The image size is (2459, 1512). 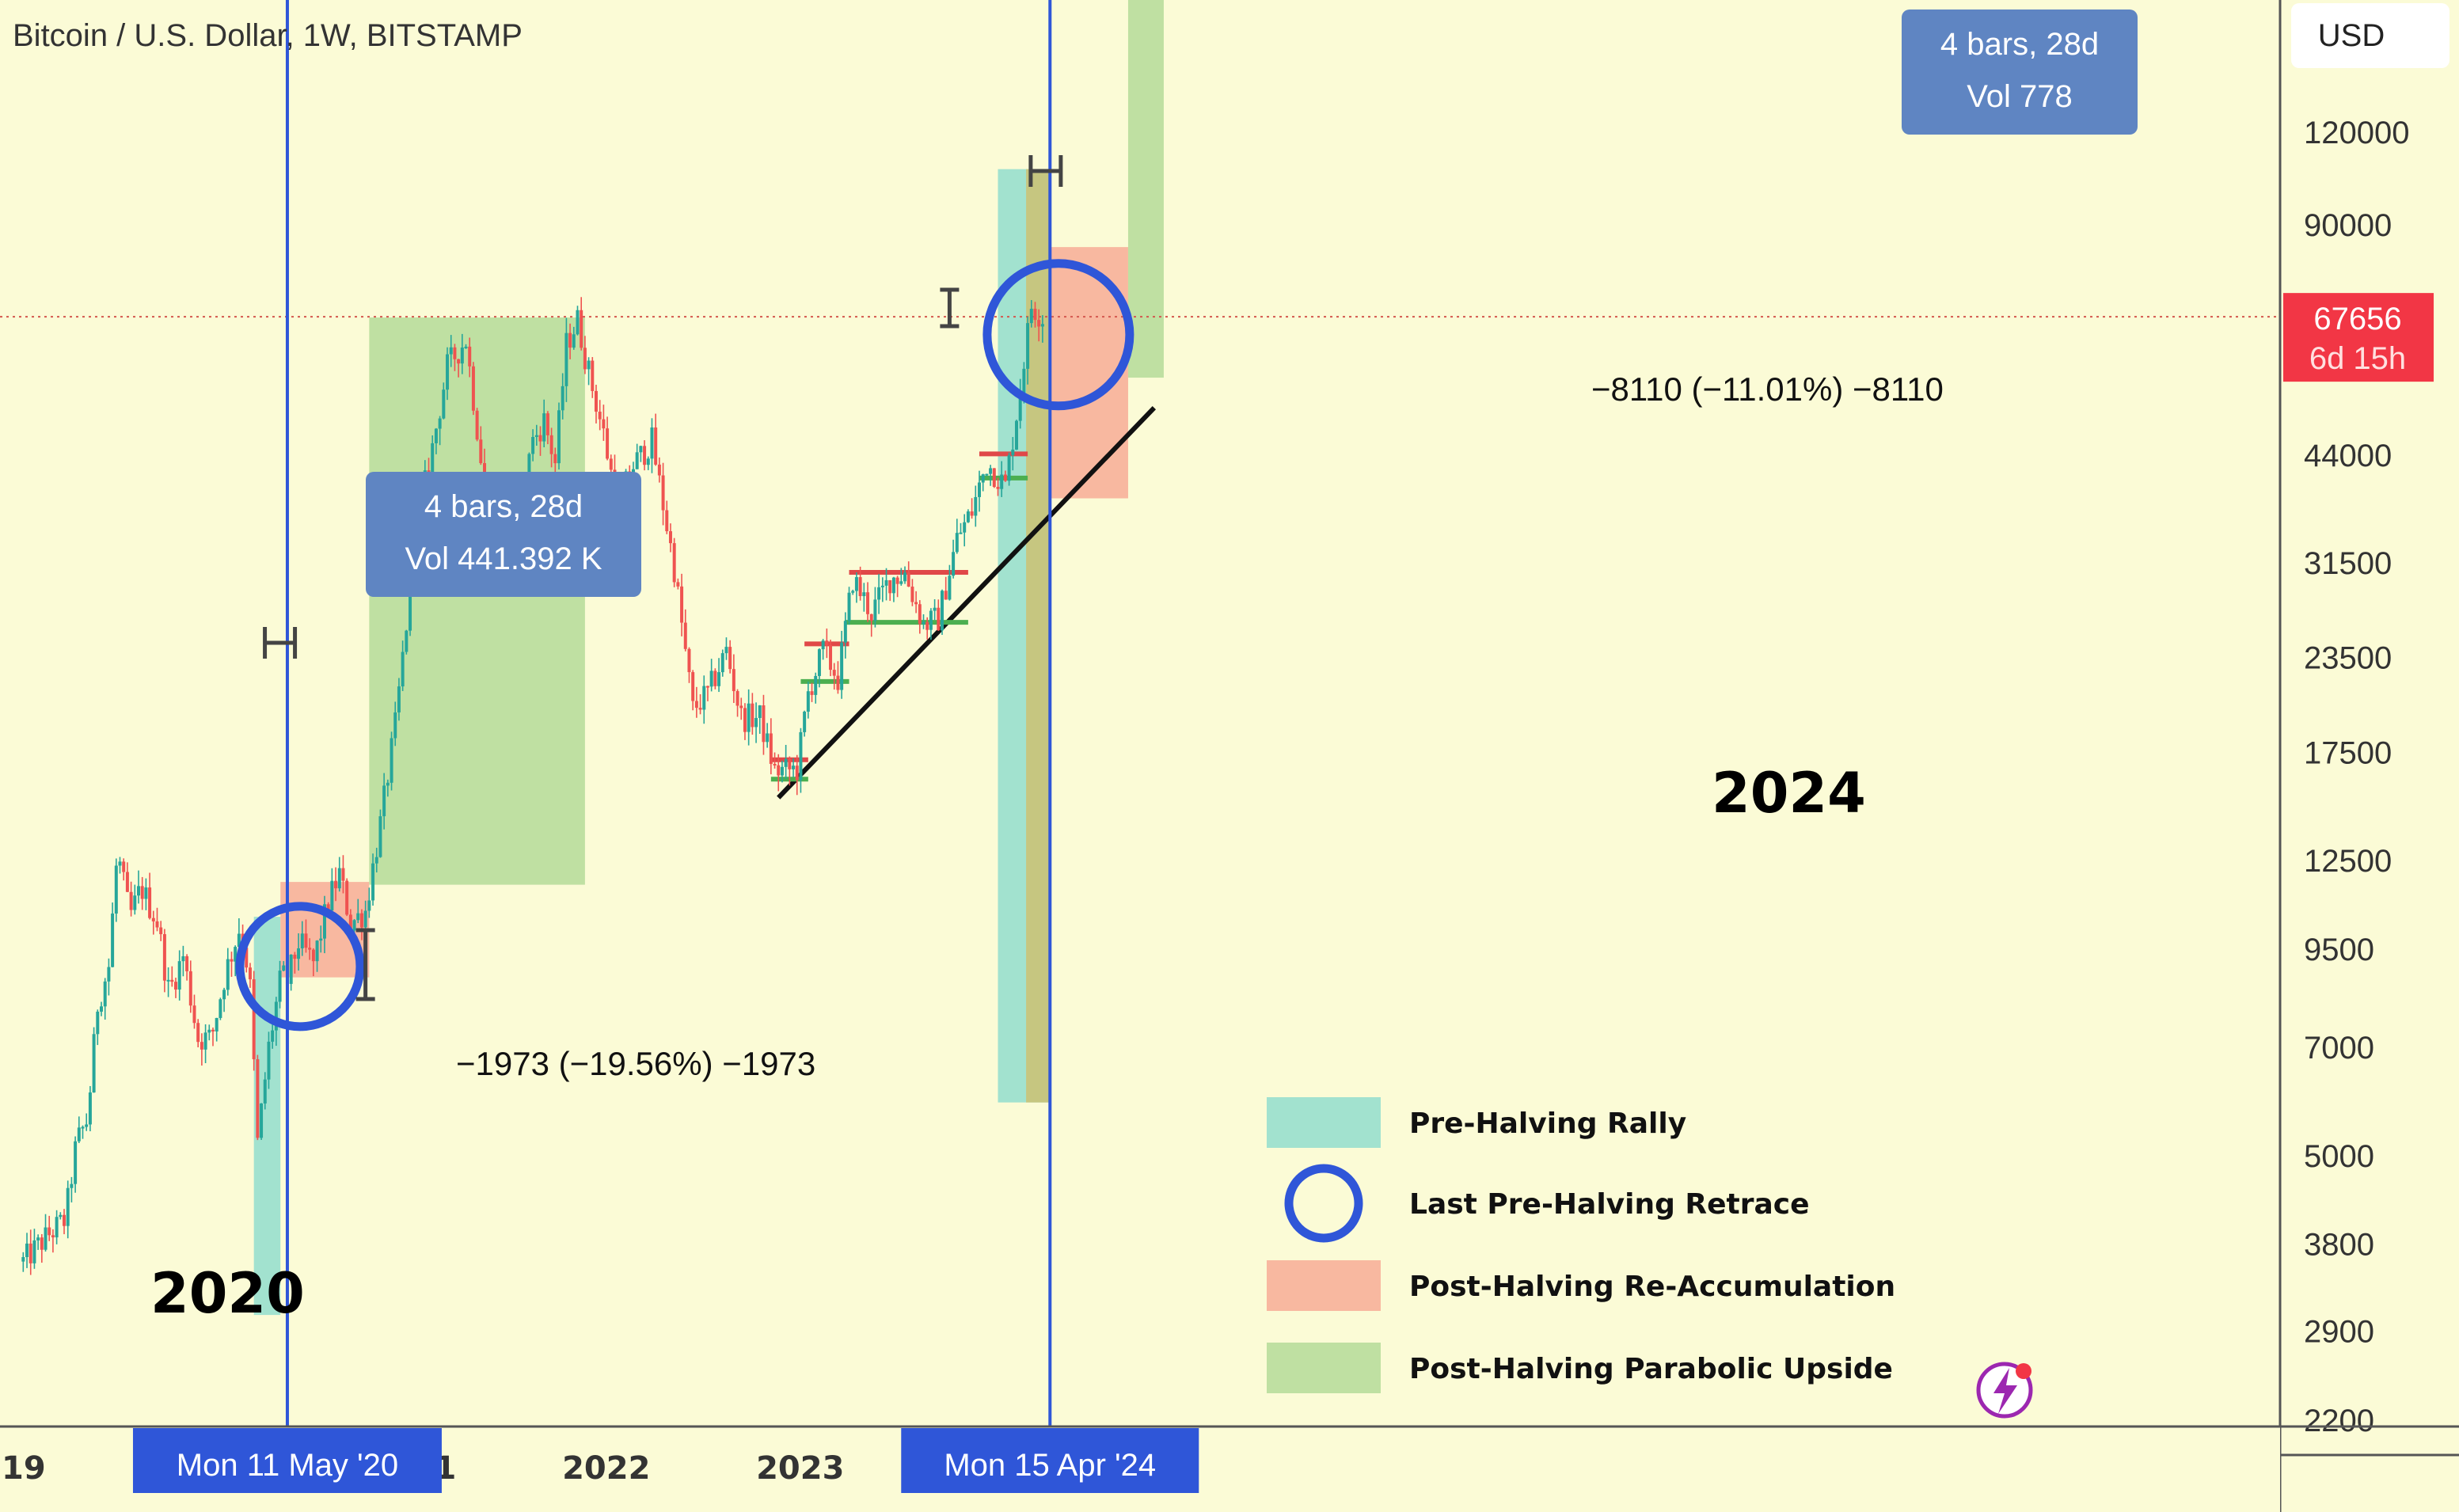 What do you see at coordinates (2339, 1048) in the screenshot?
I see `y-tick-label: 7000` at bounding box center [2339, 1048].